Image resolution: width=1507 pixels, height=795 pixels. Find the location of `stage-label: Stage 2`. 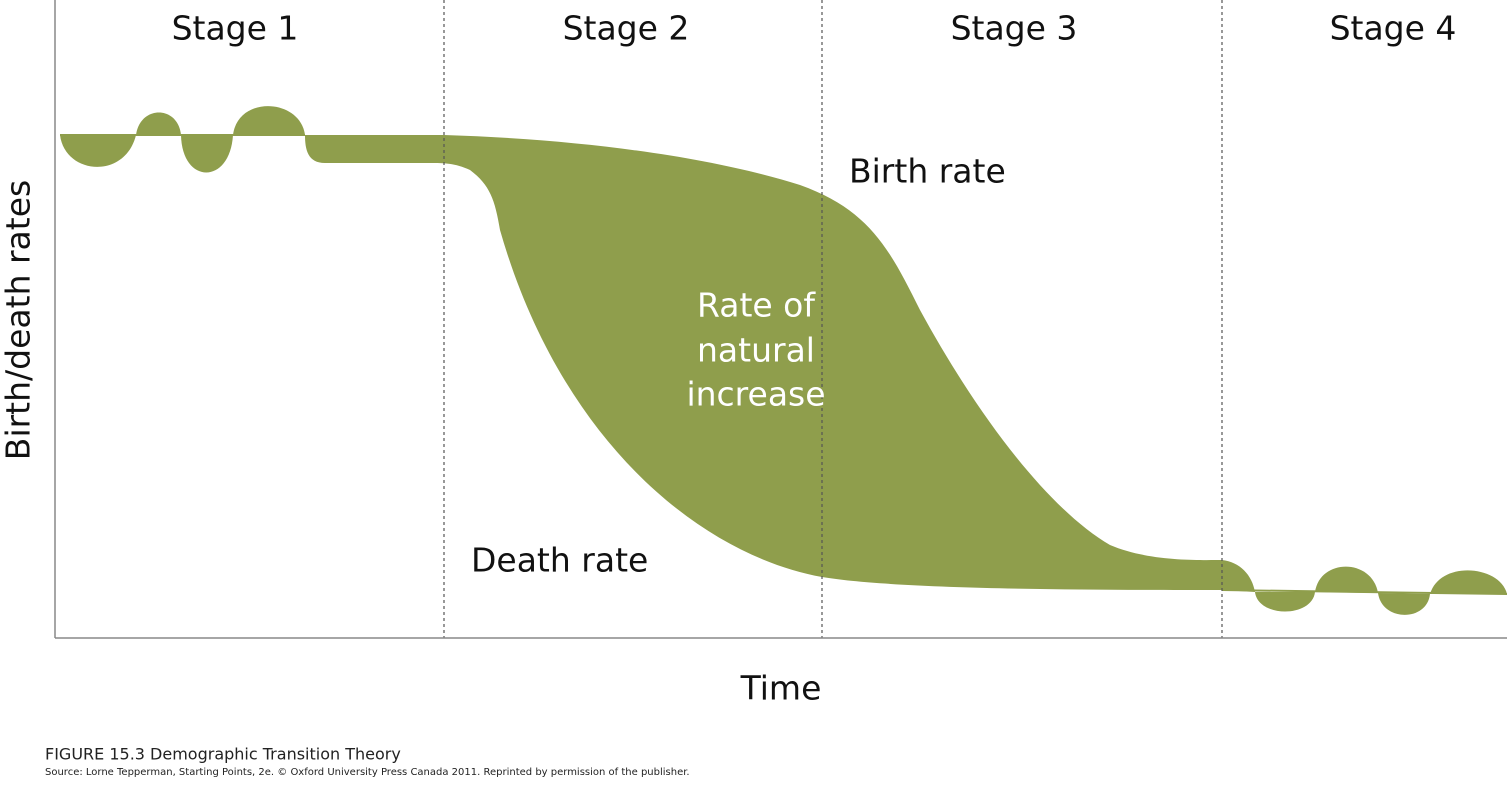

stage-label: Stage 2 is located at coordinates (626, 28).